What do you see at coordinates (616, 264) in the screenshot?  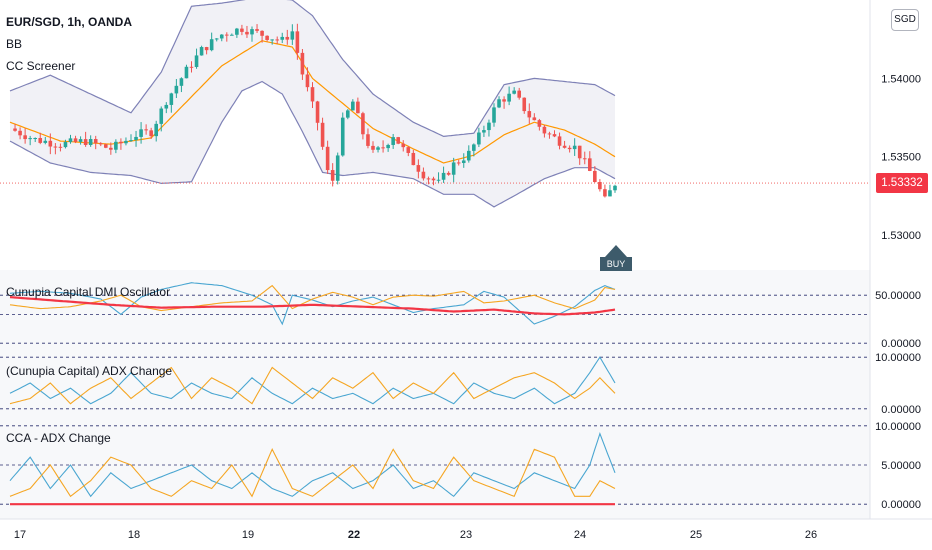 I see `buy-signal-label: BUY` at bounding box center [616, 264].